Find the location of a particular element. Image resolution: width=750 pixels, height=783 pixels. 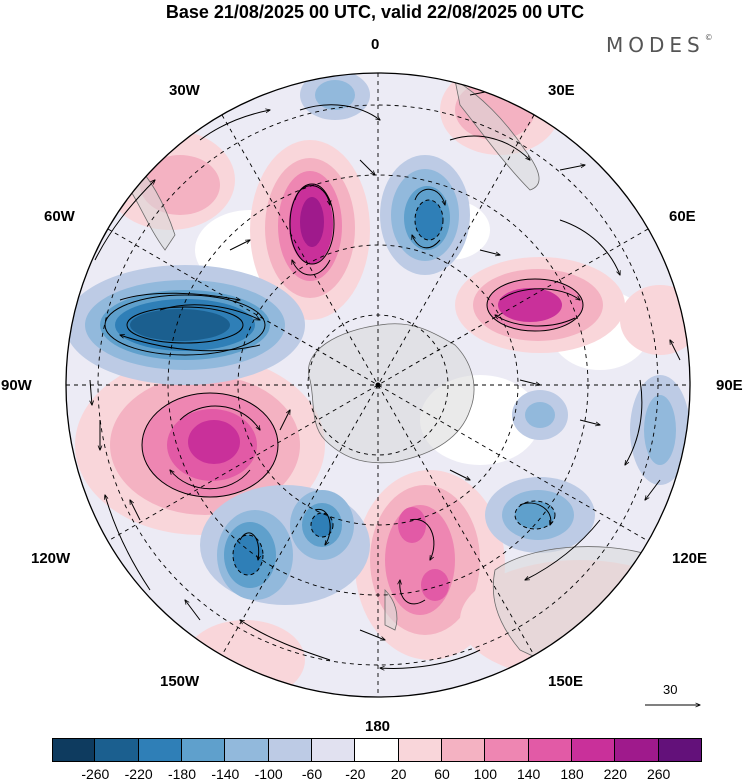

colorbar-tick-label: -180 is located at coordinates (182, 774).